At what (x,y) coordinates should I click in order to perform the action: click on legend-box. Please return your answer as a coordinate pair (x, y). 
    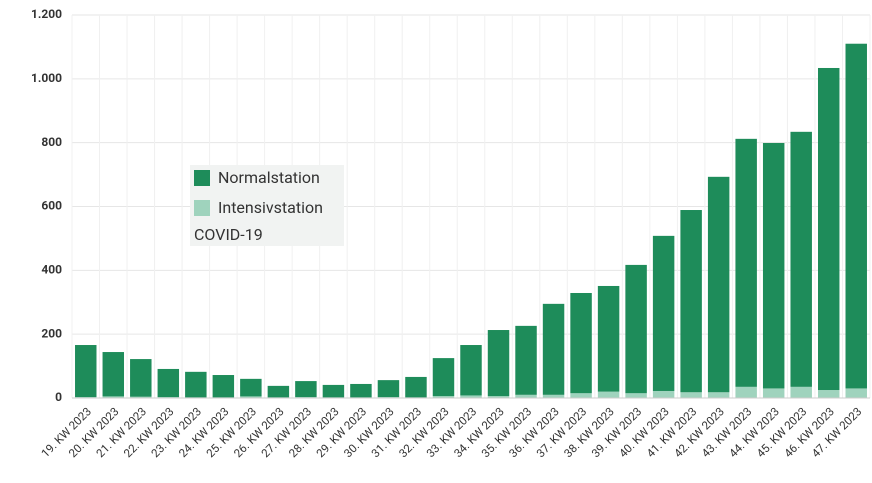
    Looking at the image, I should click on (267, 205).